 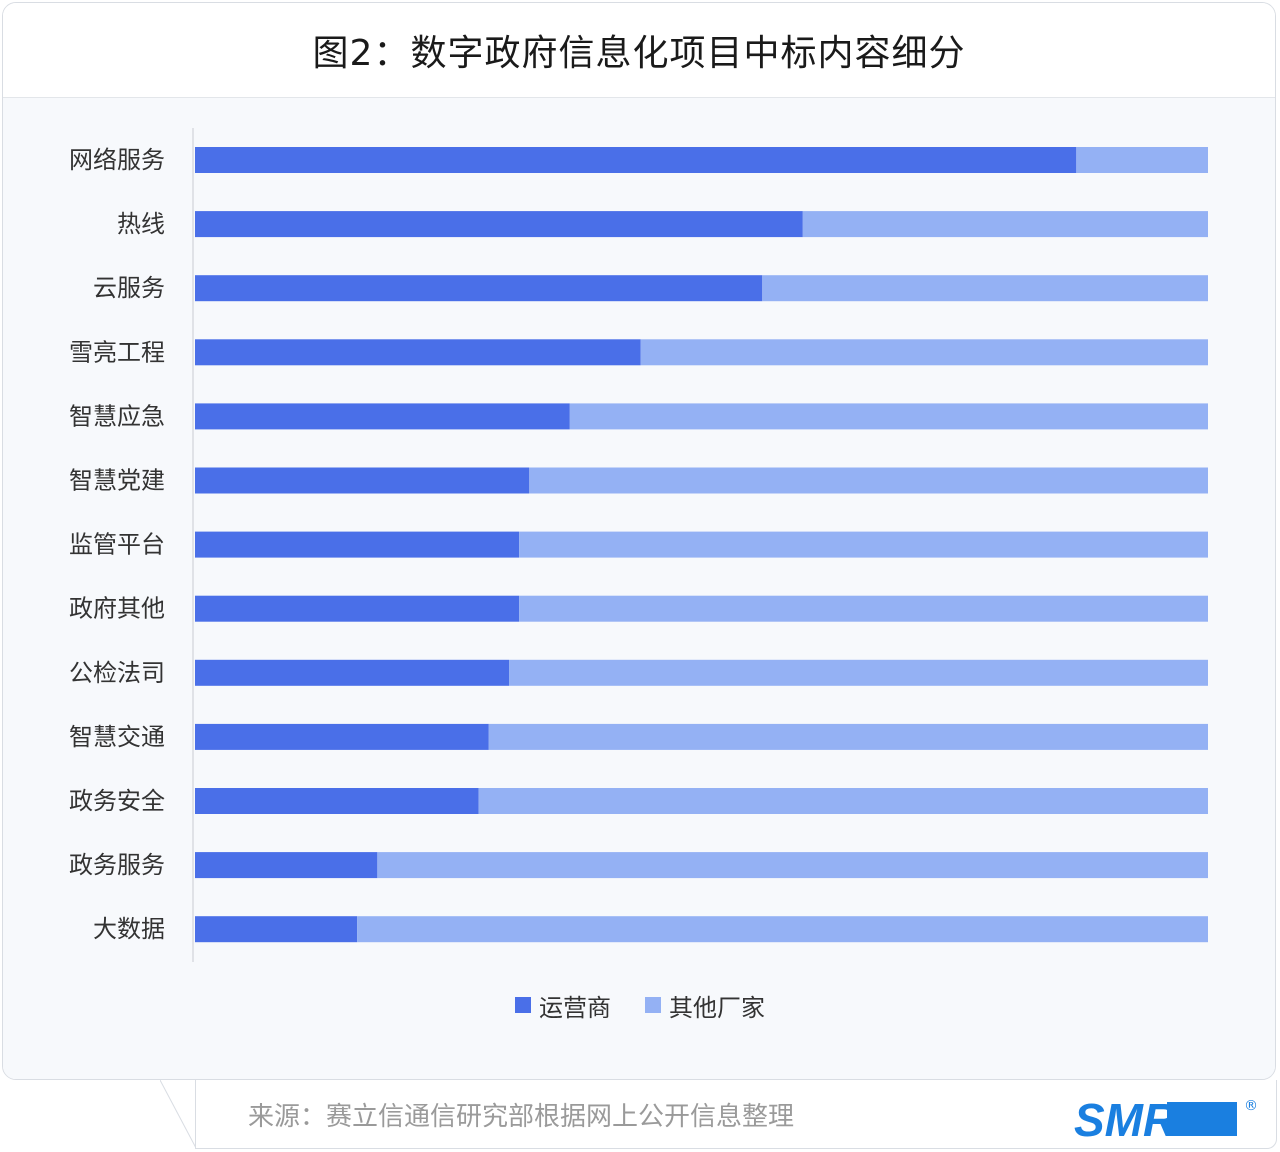 I want to click on legend-label: 其他厂家, so click(x=717, y=1007).